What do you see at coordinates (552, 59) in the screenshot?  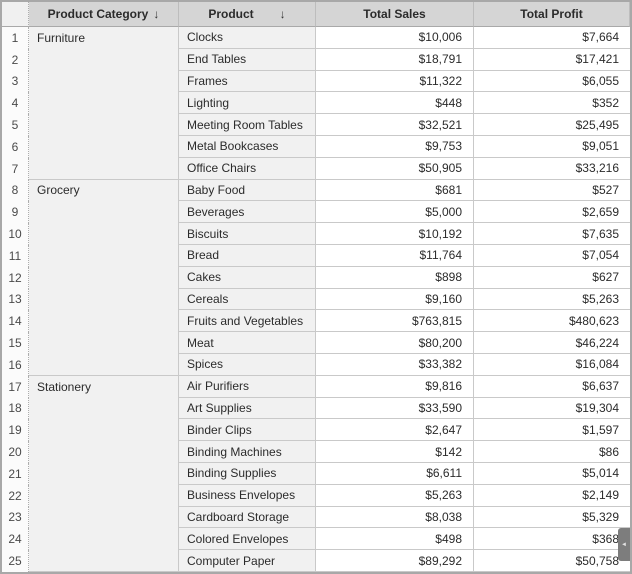 I see `total-profit-cell: $17,421` at bounding box center [552, 59].